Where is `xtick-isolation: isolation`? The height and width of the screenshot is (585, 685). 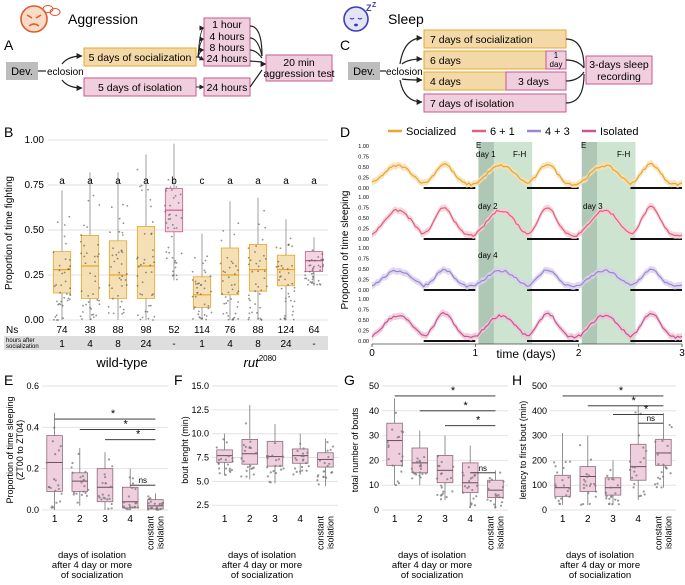 xtick-isolation: isolation is located at coordinates (668, 532).